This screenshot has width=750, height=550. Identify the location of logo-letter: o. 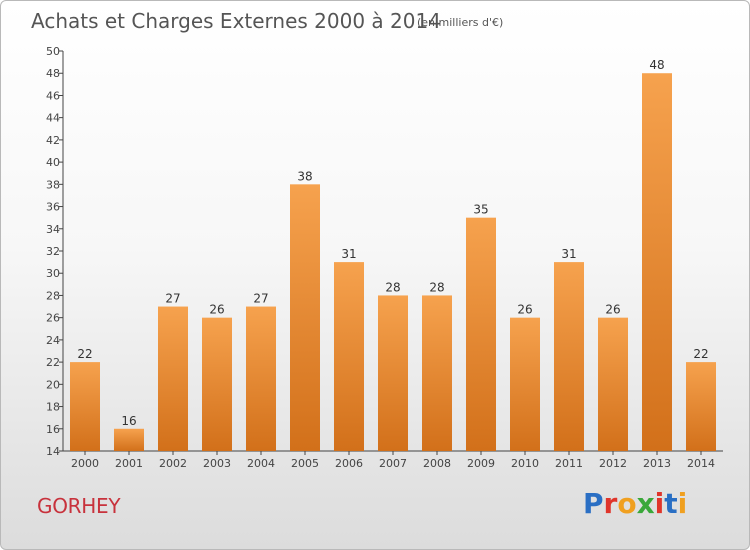
(627, 503).